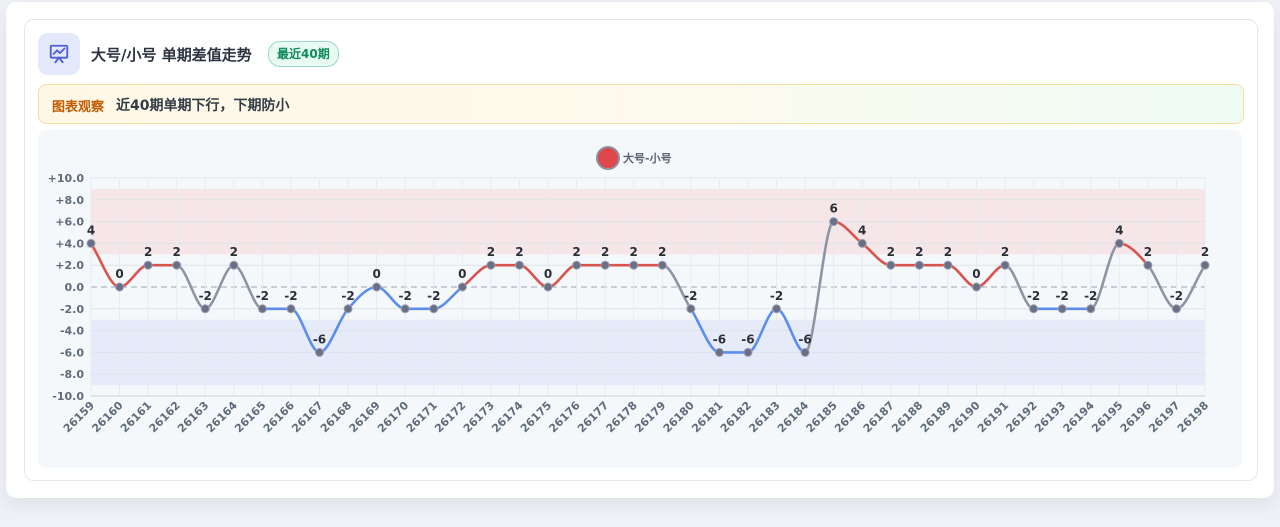  I want to click on x-tick-label: 26161, so click(136, 417).